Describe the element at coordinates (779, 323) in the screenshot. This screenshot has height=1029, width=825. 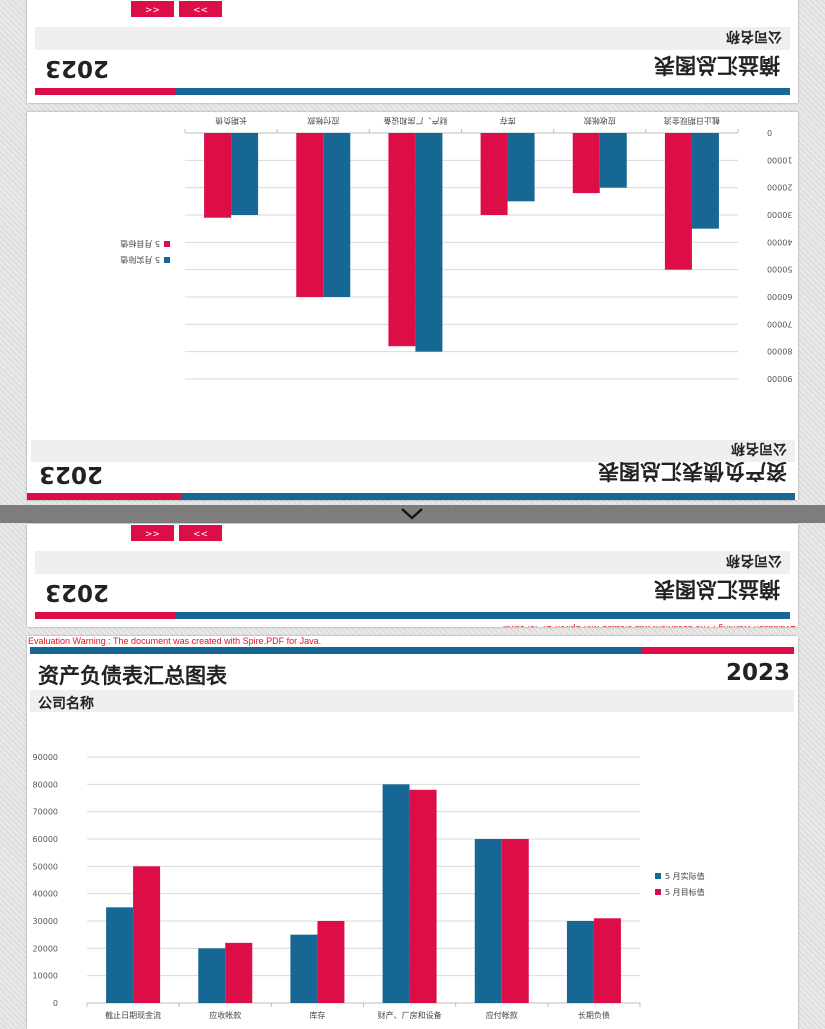
I see `y-tick-label: 70000` at that location.